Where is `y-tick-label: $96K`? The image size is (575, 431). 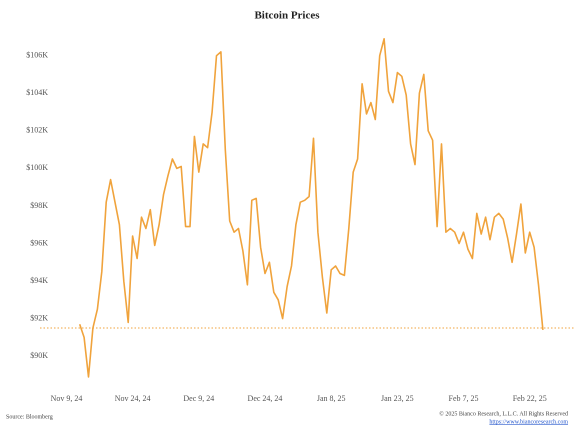
y-tick-label: $96K is located at coordinates (39, 242).